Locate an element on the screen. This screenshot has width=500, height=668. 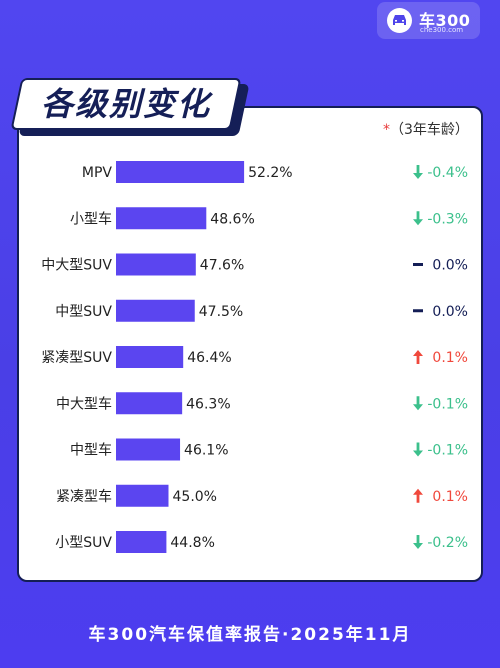
value-label: 47.5% is located at coordinates (221, 312).